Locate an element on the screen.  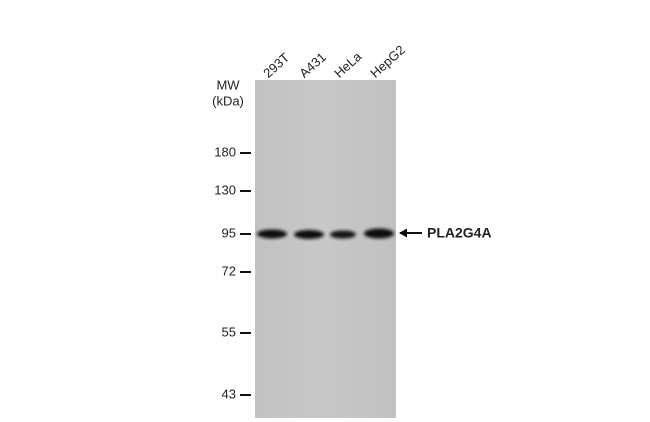
lane-label: HepG2 is located at coordinates (387, 61).